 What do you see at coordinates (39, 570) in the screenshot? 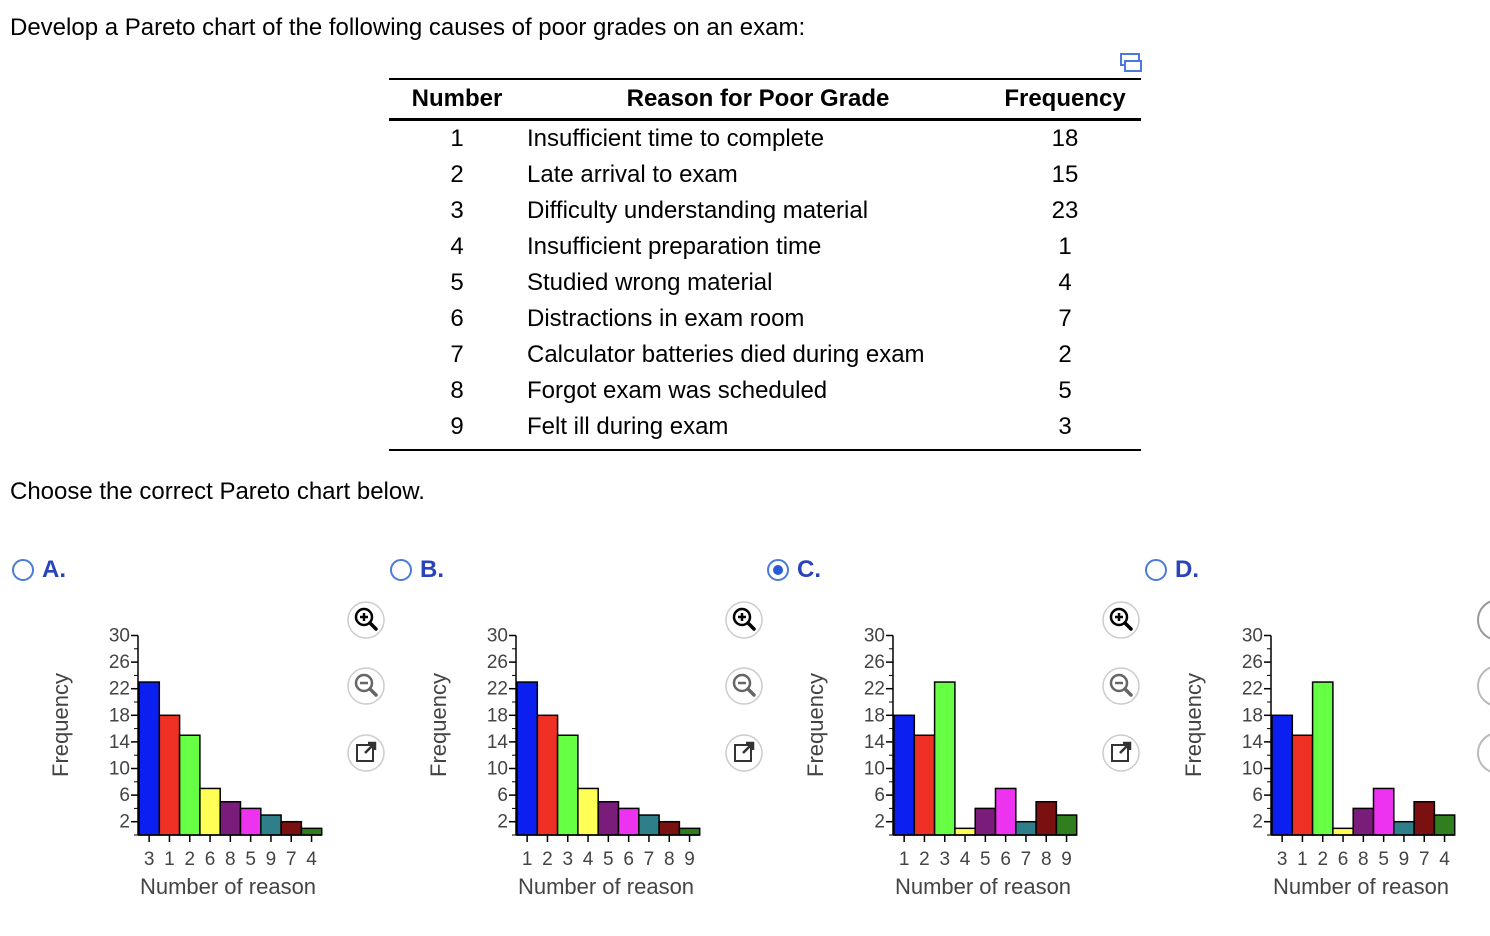
I see `option-a: A.` at bounding box center [39, 570].